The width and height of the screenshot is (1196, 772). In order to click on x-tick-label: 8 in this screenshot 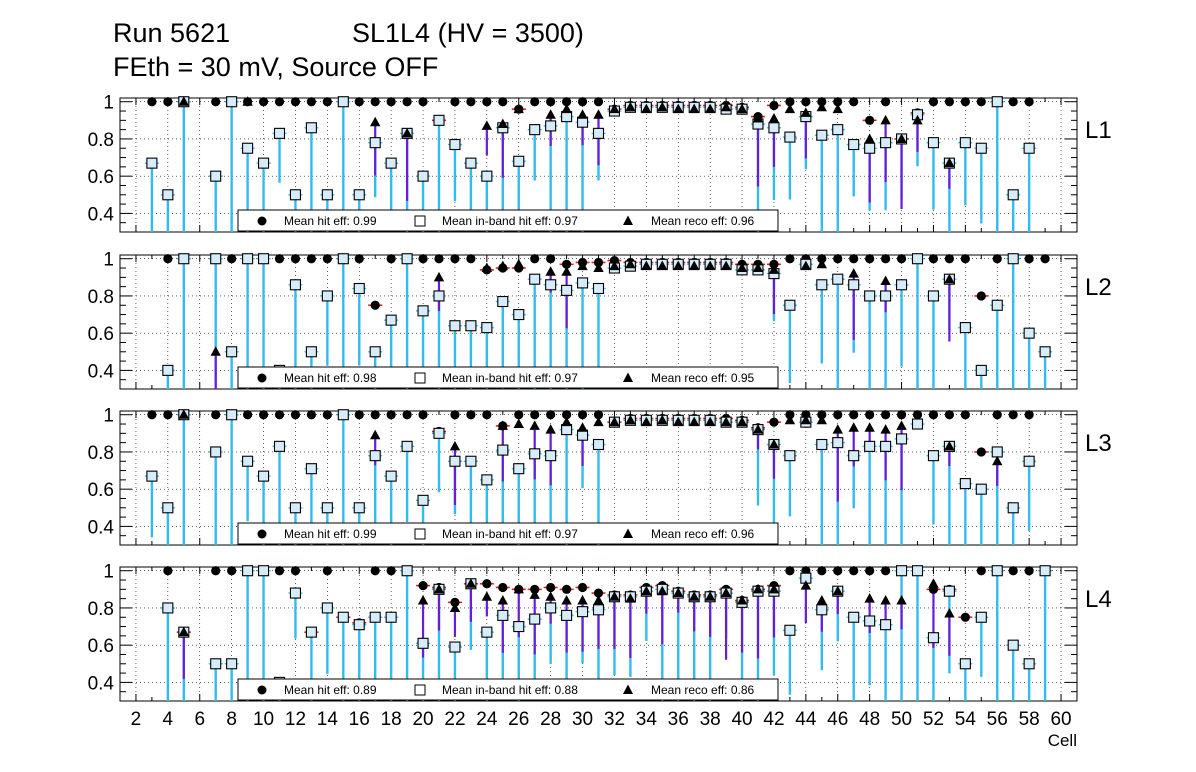, I will do `click(231, 719)`.